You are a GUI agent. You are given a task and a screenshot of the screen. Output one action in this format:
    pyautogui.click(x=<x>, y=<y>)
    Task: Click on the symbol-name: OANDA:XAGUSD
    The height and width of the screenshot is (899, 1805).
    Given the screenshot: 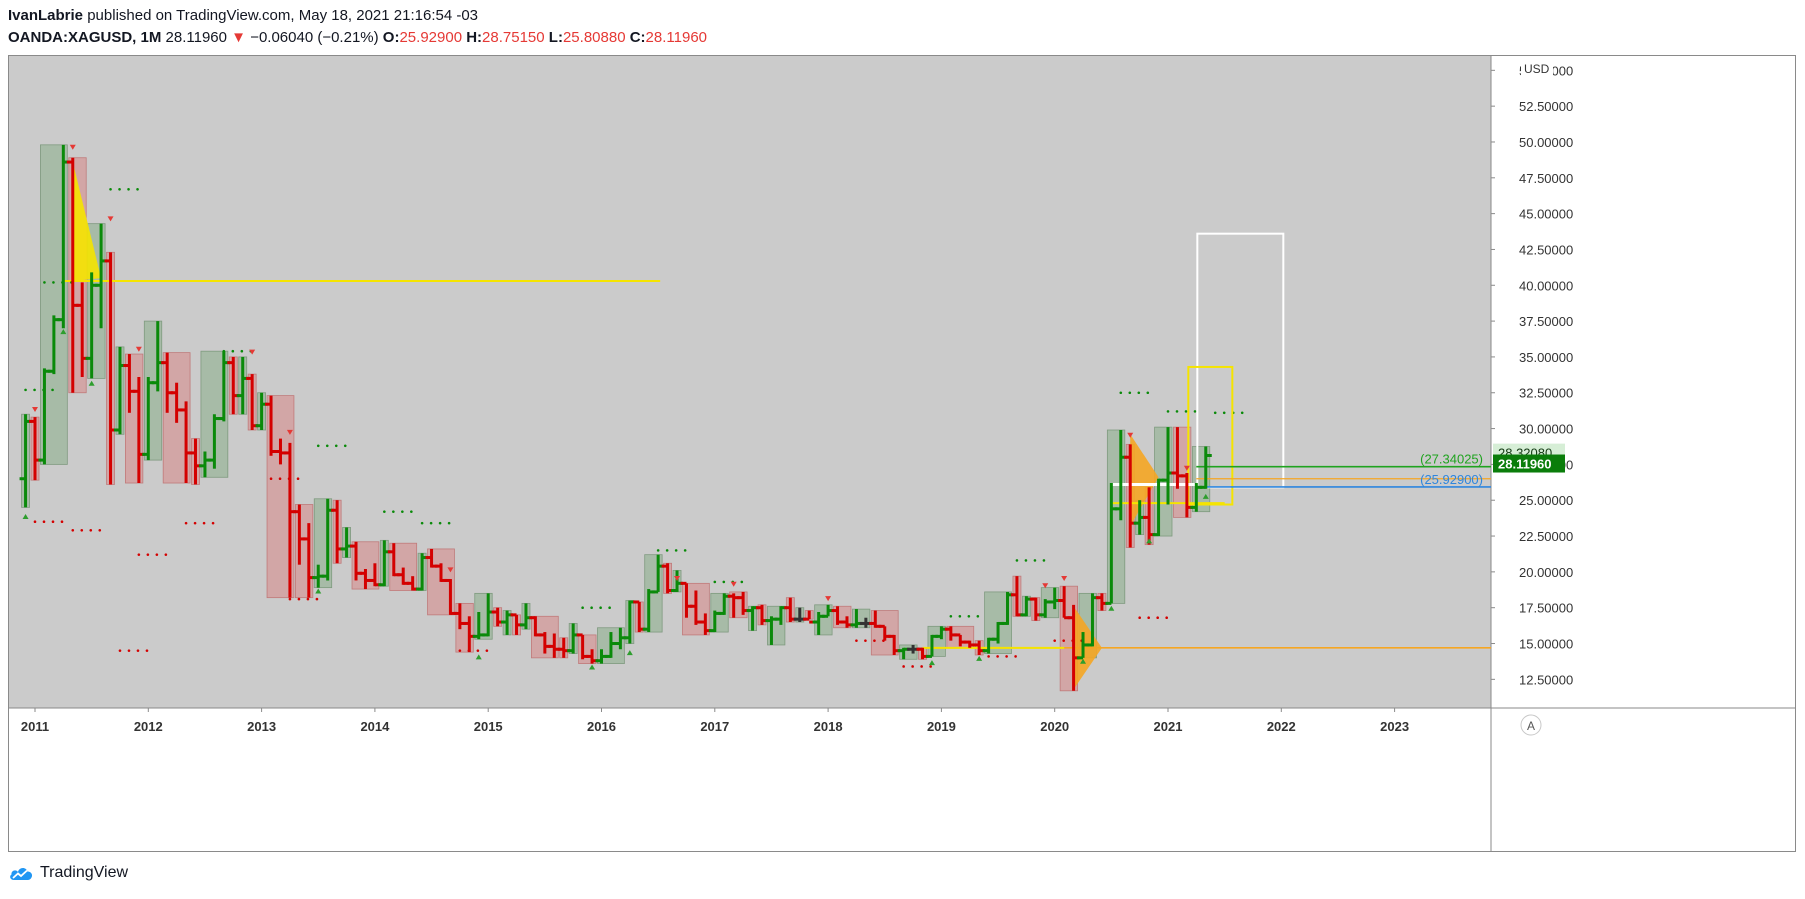 What is the action you would take?
    pyautogui.click(x=70, y=37)
    